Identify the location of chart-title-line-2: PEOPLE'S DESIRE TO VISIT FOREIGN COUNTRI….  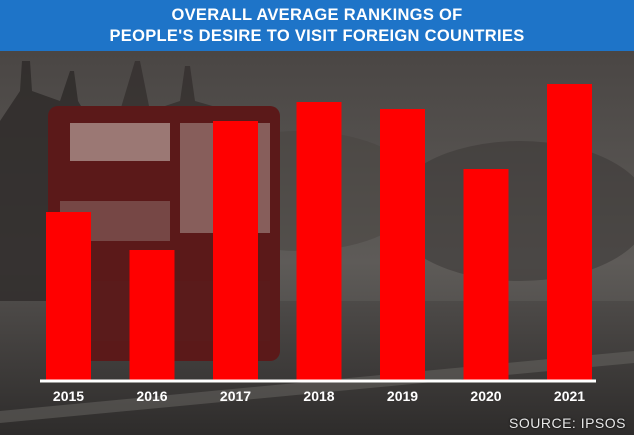
(317, 35).